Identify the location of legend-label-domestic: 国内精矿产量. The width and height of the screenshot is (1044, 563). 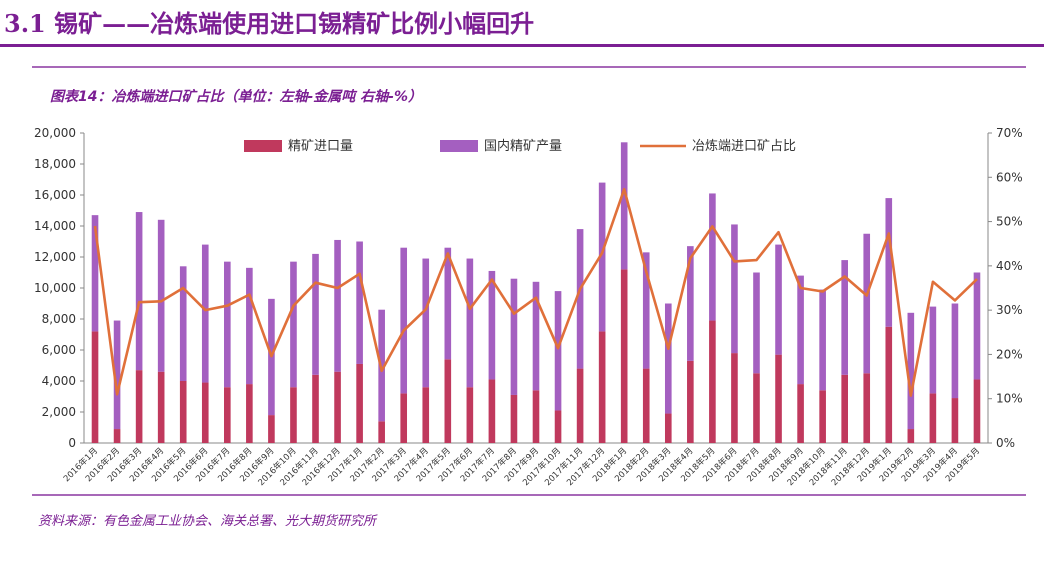
(523, 146).